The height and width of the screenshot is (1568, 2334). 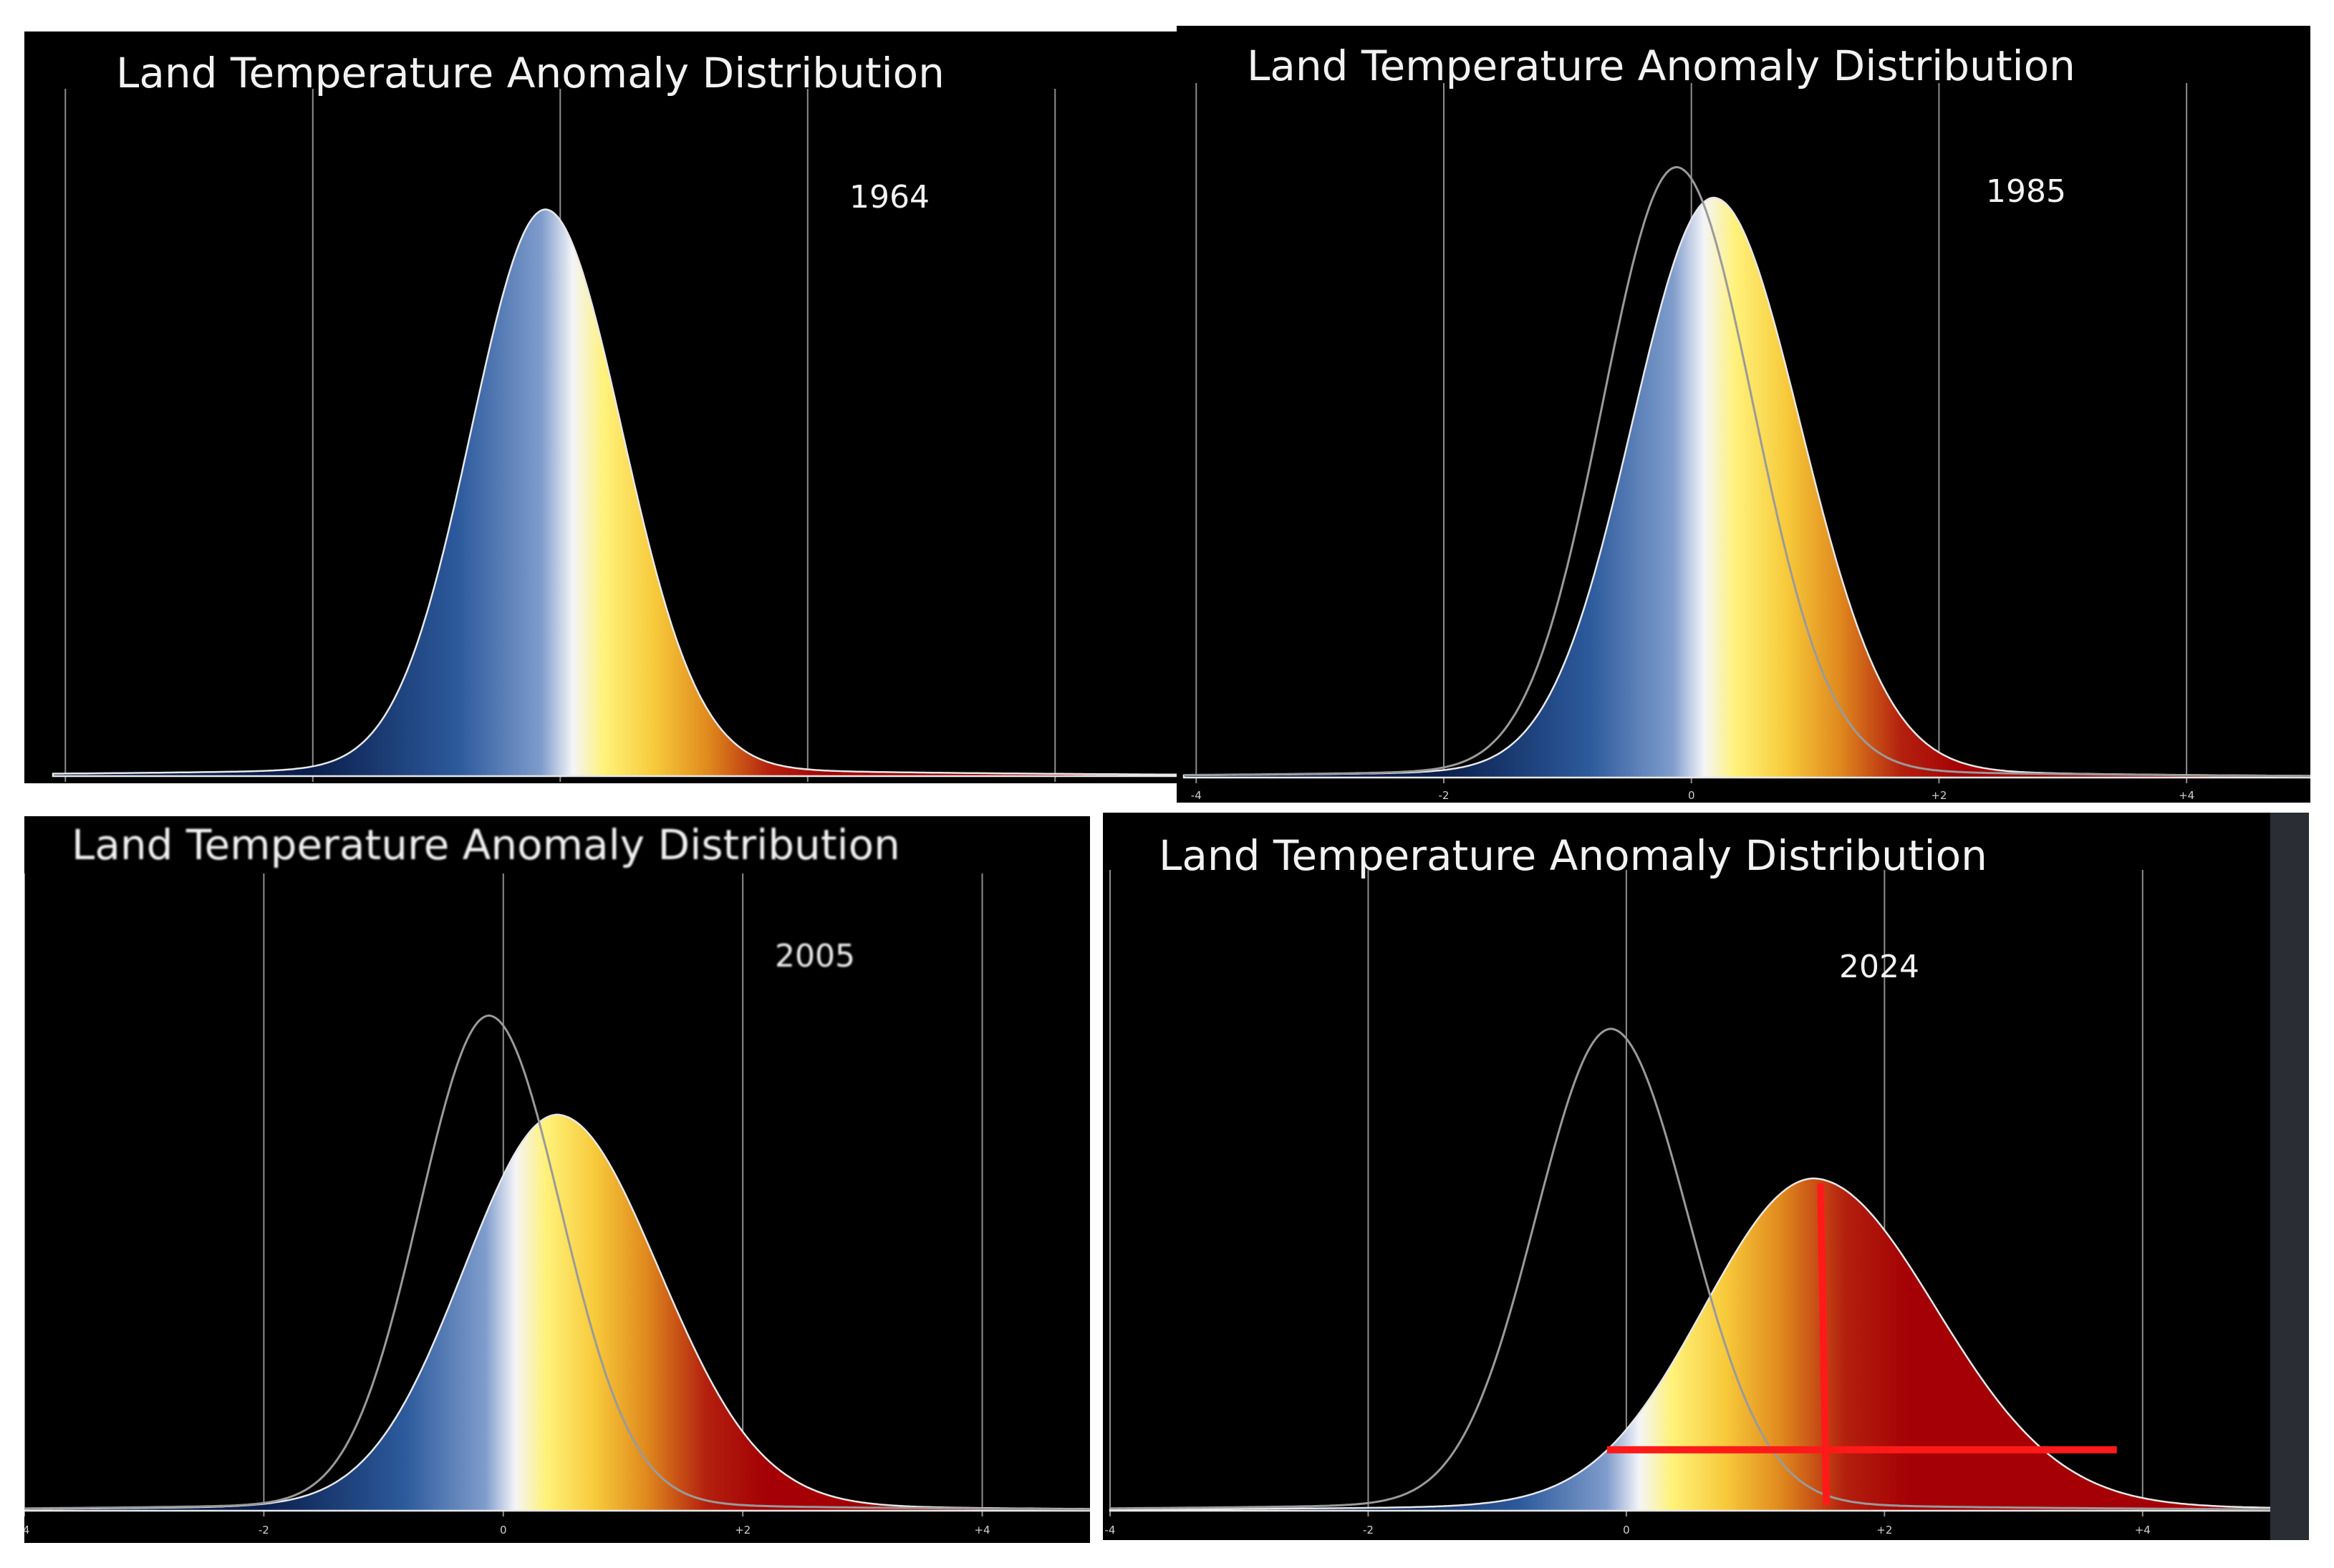 I want to click on side-strip, so click(x=2289, y=1176).